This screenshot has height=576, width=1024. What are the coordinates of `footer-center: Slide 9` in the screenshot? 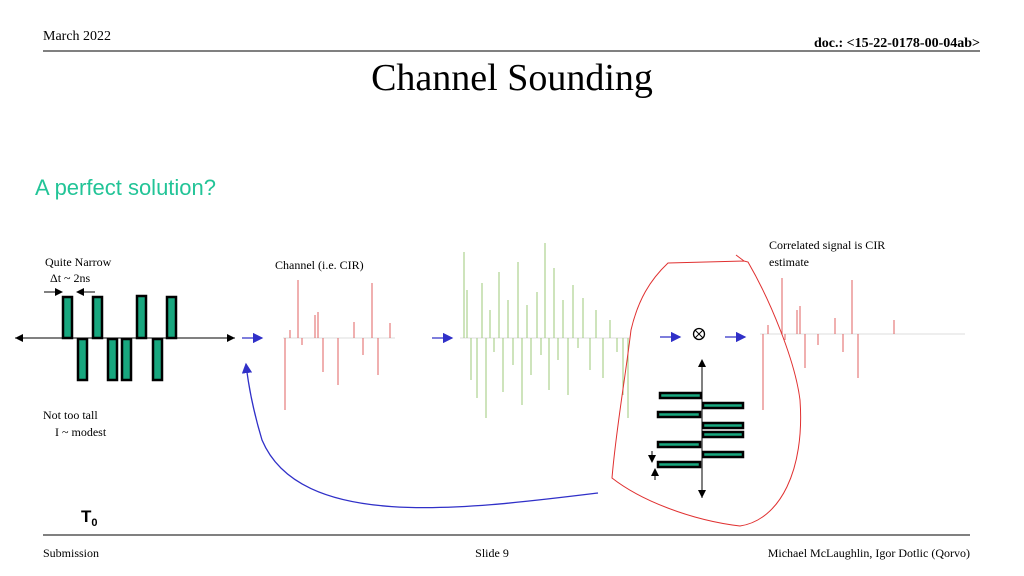 It's located at (492, 553).